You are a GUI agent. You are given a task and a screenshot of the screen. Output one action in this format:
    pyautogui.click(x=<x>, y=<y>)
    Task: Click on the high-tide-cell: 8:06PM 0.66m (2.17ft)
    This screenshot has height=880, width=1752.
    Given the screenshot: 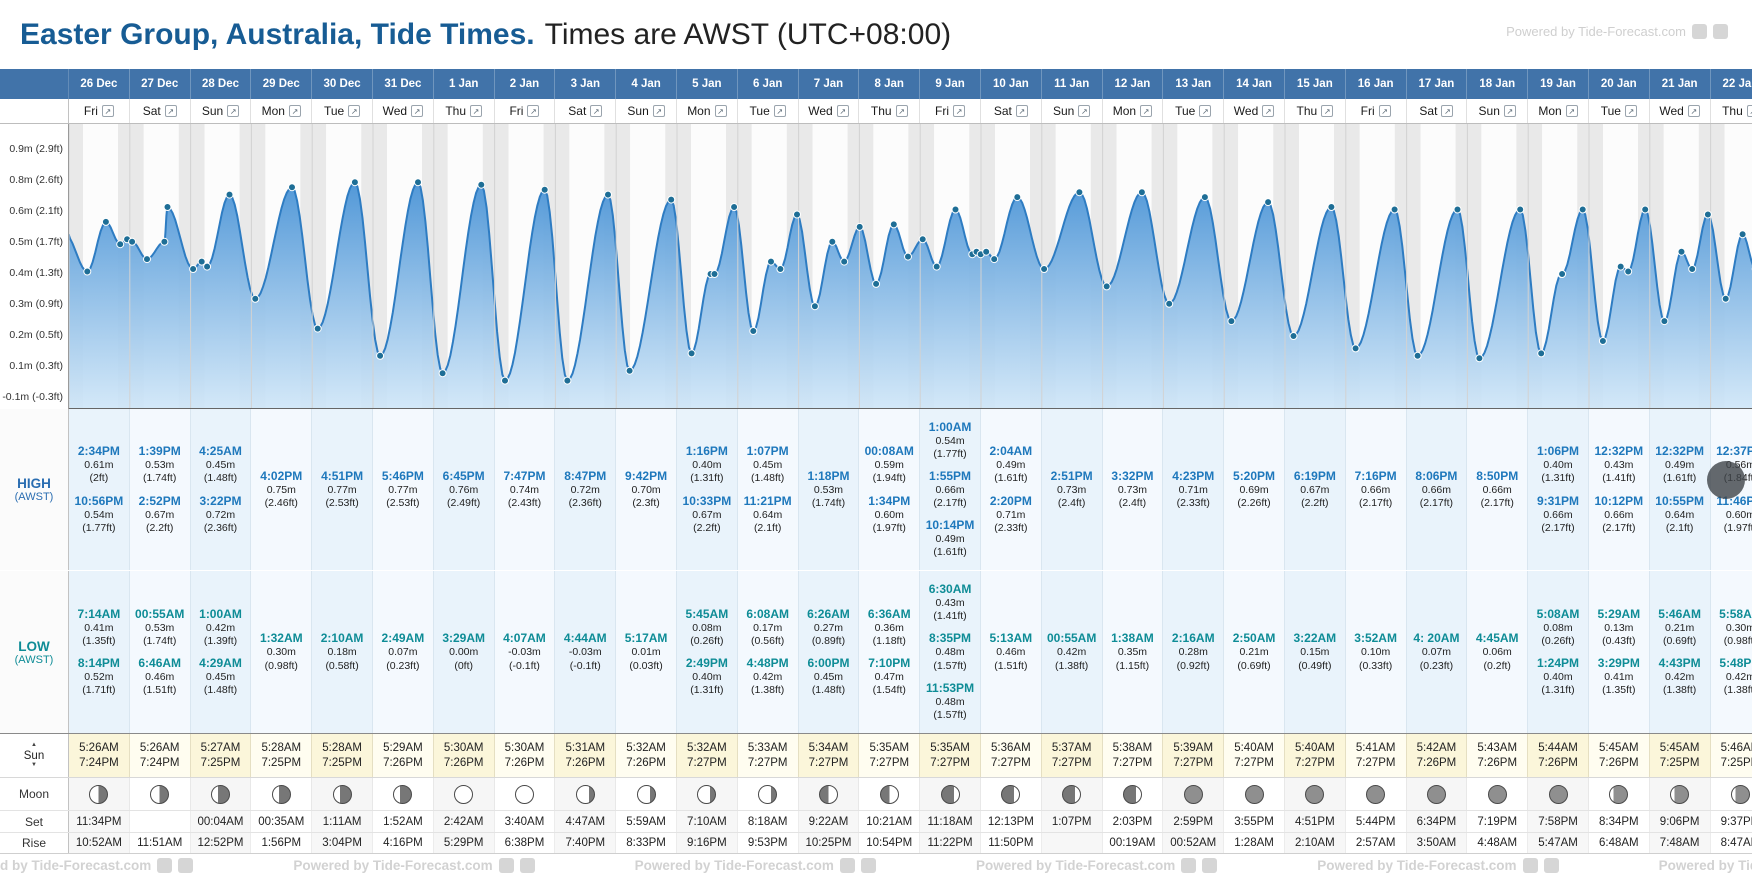 What is the action you would take?
    pyautogui.click(x=1437, y=489)
    